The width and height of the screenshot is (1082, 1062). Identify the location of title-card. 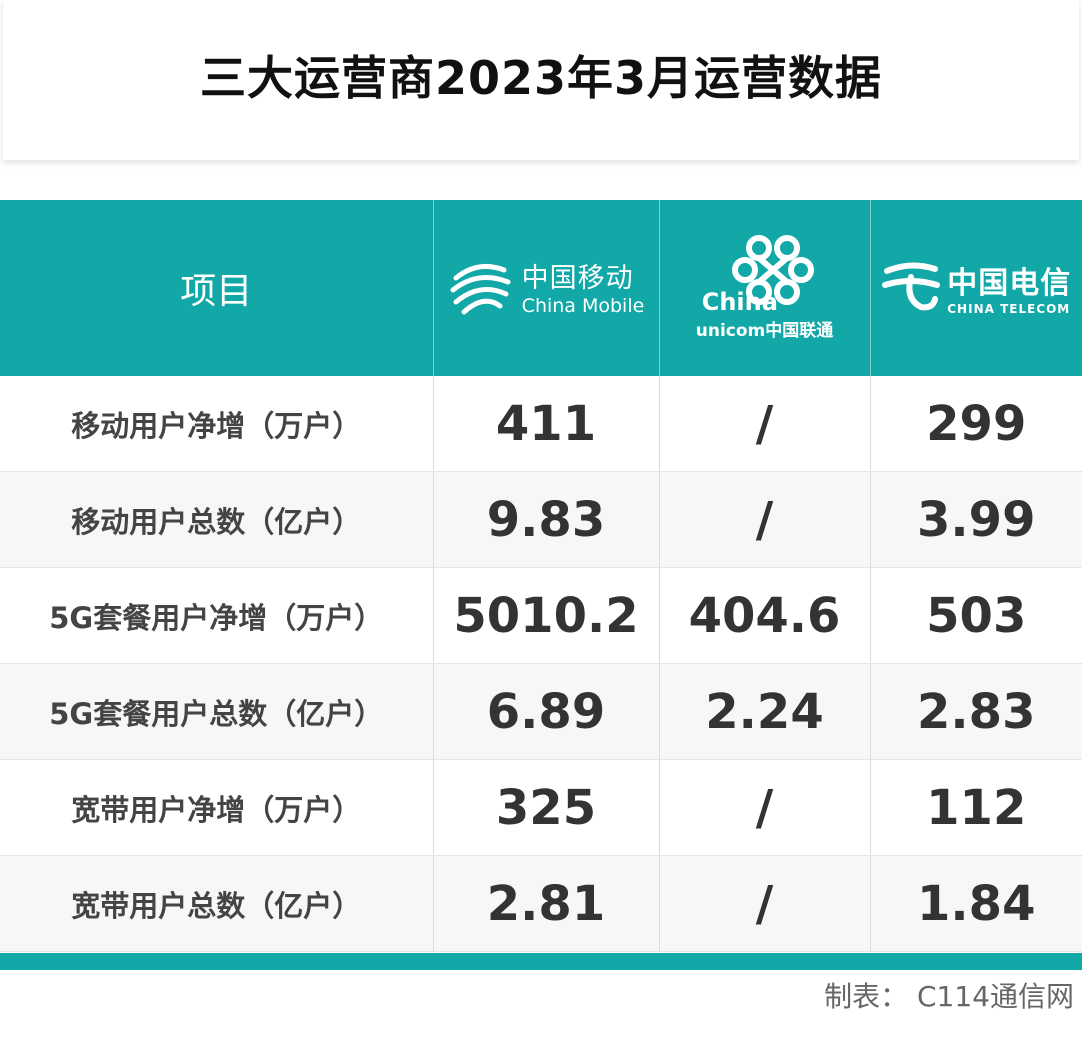
(541, 80).